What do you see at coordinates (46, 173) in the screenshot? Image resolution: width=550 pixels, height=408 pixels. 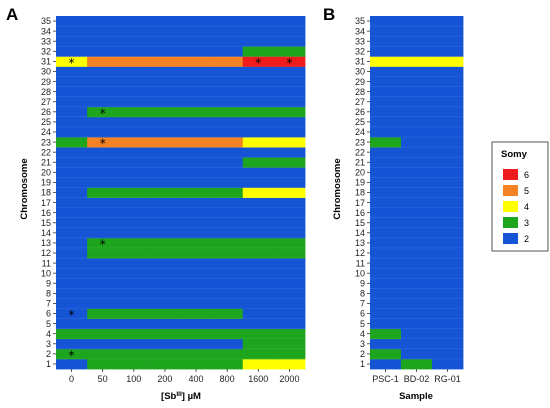 I see `y-tick-label: 20` at bounding box center [46, 173].